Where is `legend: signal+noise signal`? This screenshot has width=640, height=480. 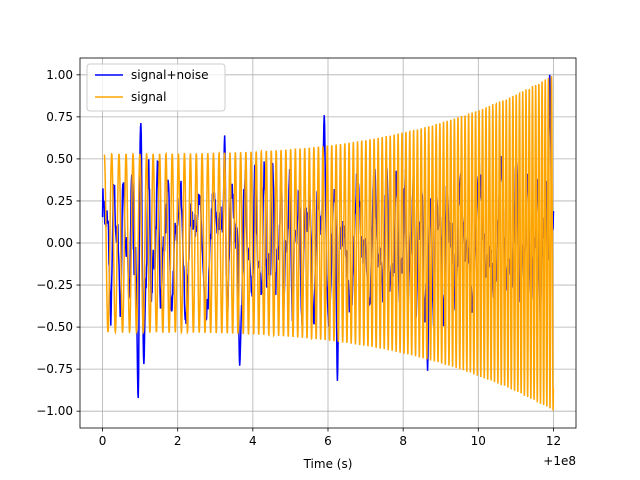 legend: signal+noise signal is located at coordinates (156, 87).